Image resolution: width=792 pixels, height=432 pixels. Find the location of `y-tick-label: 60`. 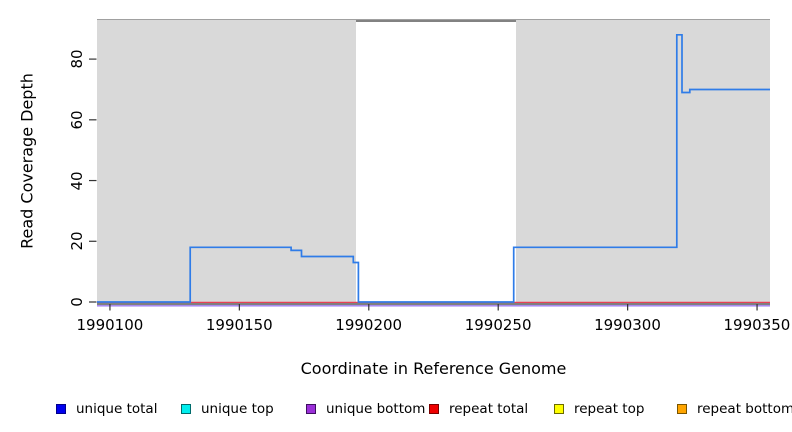

y-tick-label: 60 is located at coordinates (77, 120).